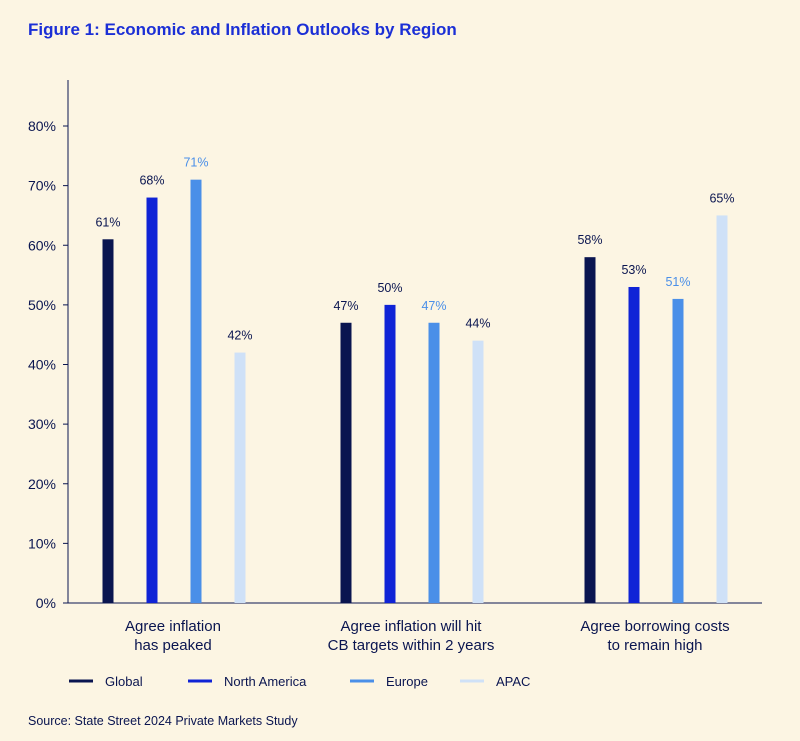 The width and height of the screenshot is (800, 741). What do you see at coordinates (195, 163) in the screenshot?
I see `data-label: 71%` at bounding box center [195, 163].